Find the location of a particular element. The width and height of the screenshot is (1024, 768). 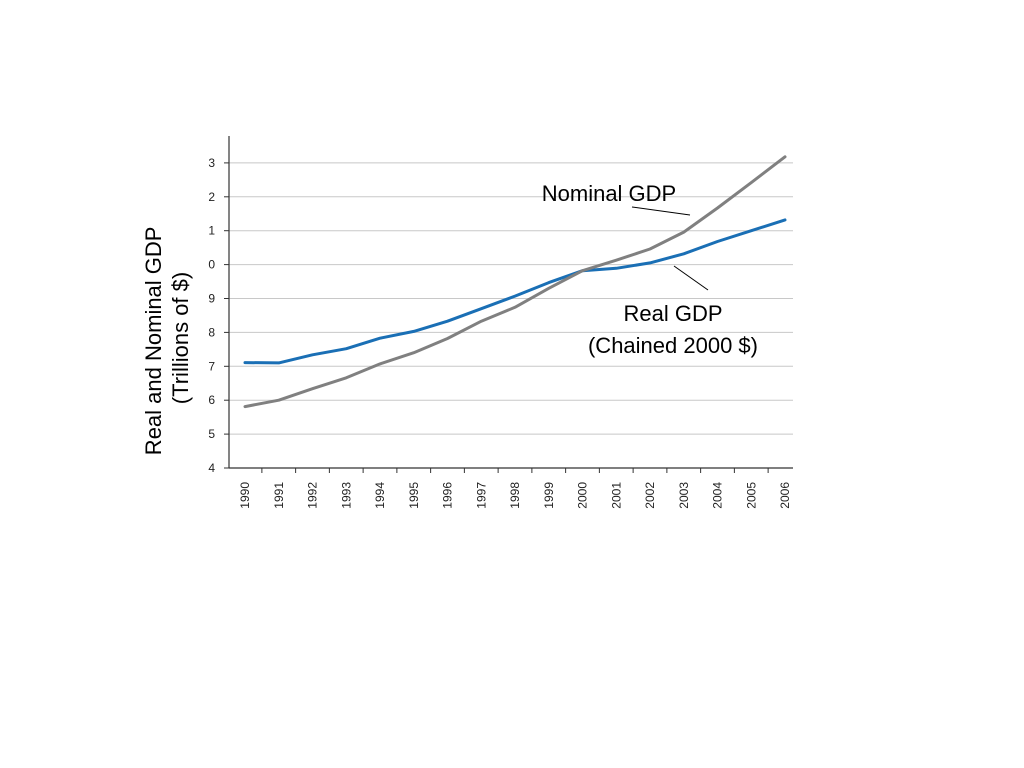

annotation-real-line: Real GDP is located at coordinates (672, 313).